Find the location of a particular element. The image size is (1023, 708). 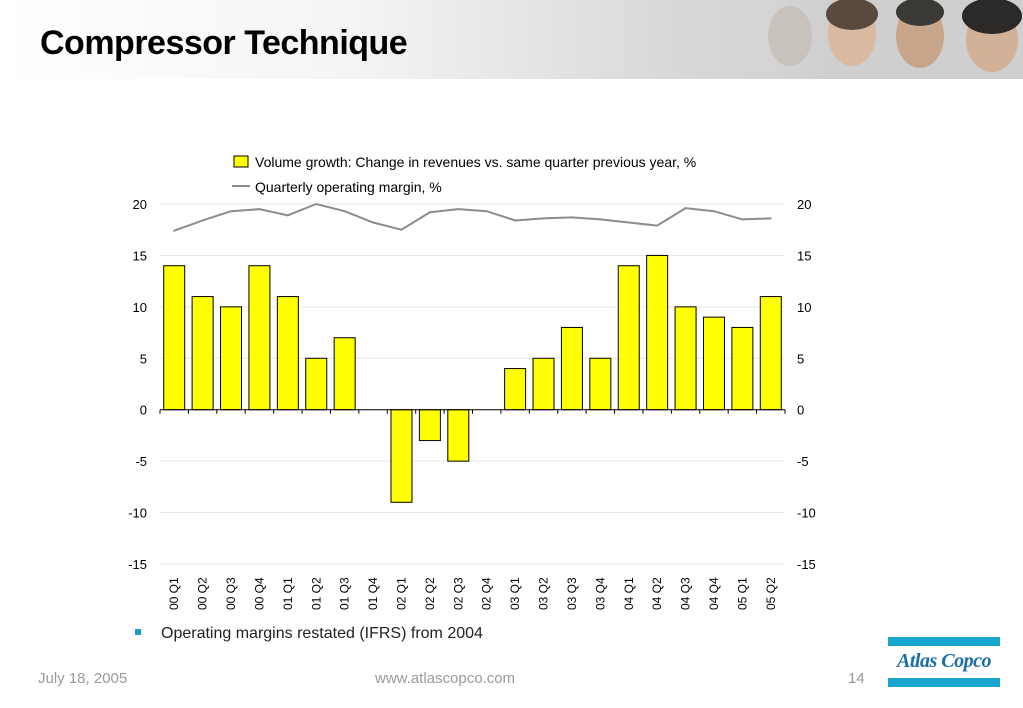

atlas-copco-logo: Atlas Copco is located at coordinates (944, 662).